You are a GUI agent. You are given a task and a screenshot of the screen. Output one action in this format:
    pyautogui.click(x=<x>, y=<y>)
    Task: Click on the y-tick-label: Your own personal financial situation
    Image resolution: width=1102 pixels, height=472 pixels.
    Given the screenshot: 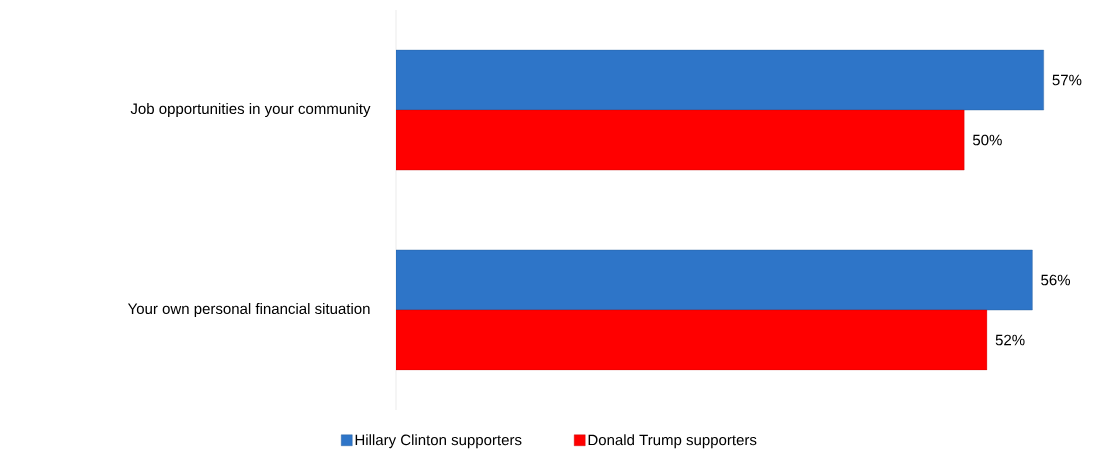 What is the action you would take?
    pyautogui.click(x=248, y=310)
    